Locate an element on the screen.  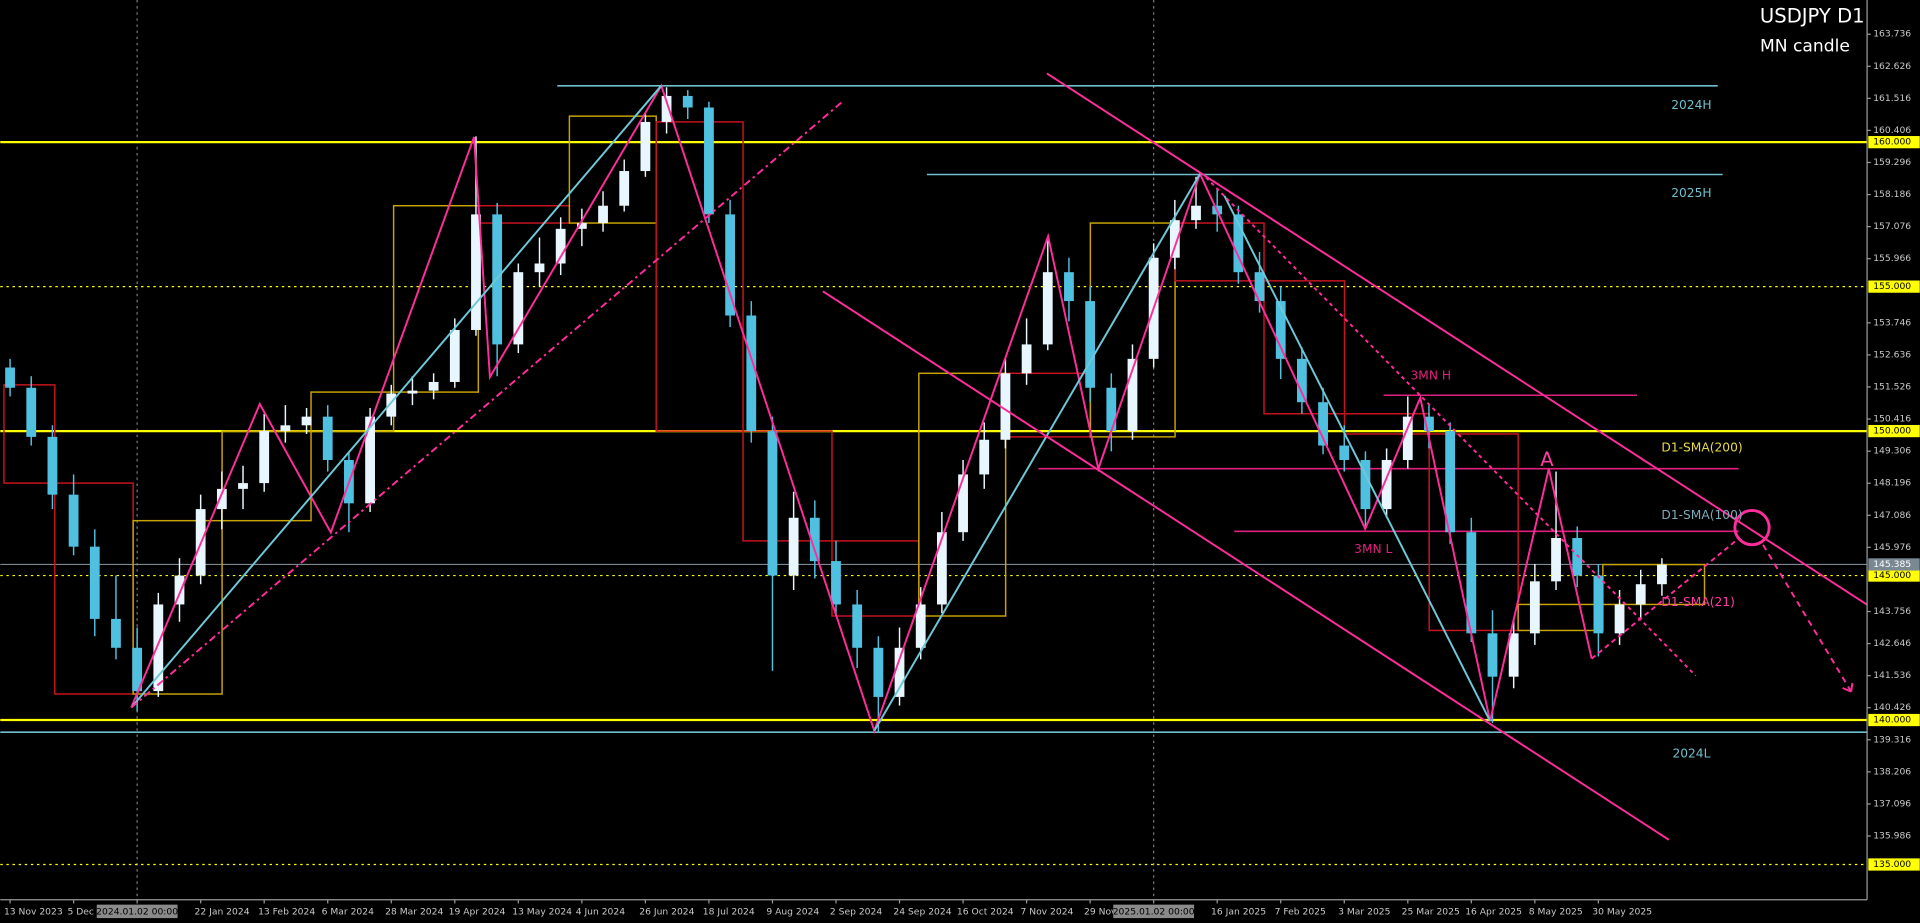
x-tick-label: 13 Nov 2023 is located at coordinates (33, 911).